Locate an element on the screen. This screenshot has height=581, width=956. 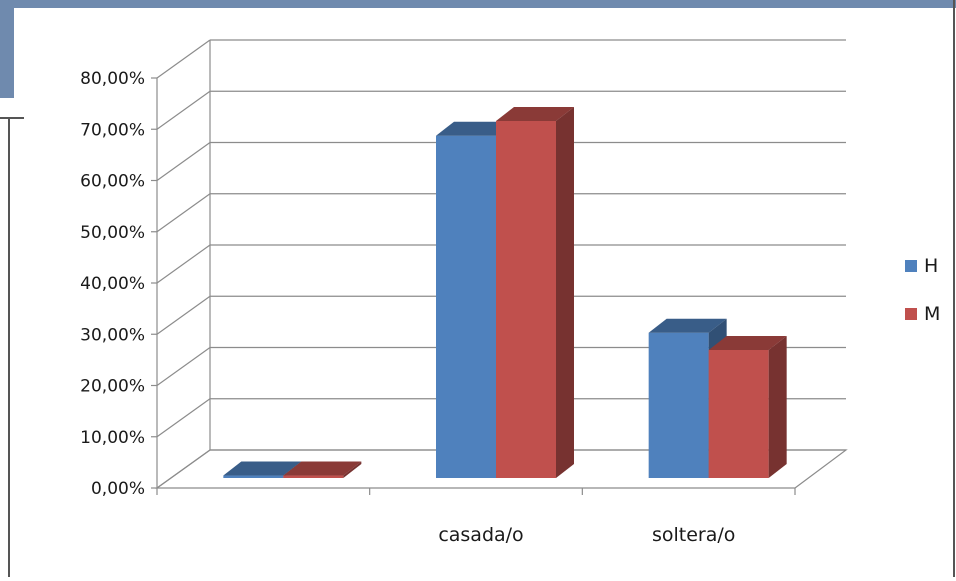
x-axis-labels: casada/o soltera/o is located at coordinates (586, 535).